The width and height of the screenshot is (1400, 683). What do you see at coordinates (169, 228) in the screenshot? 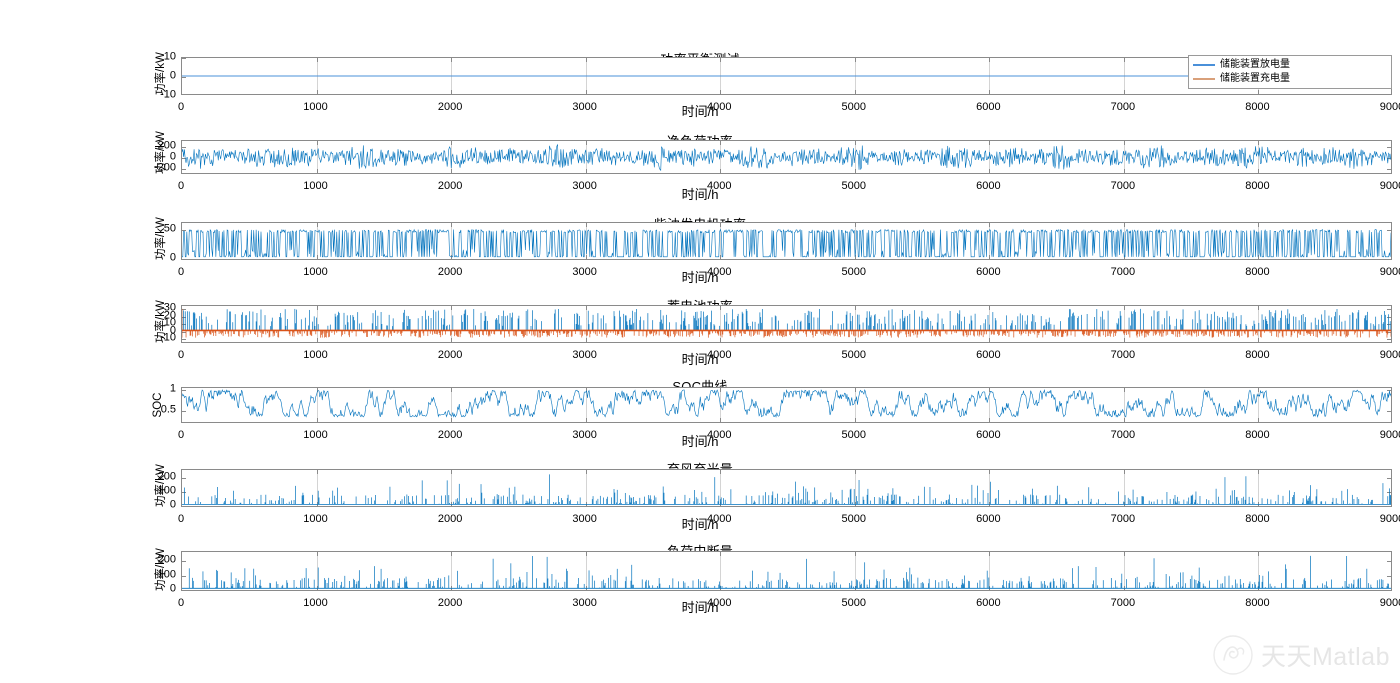
I see `y-tick-label: 50` at bounding box center [169, 228].